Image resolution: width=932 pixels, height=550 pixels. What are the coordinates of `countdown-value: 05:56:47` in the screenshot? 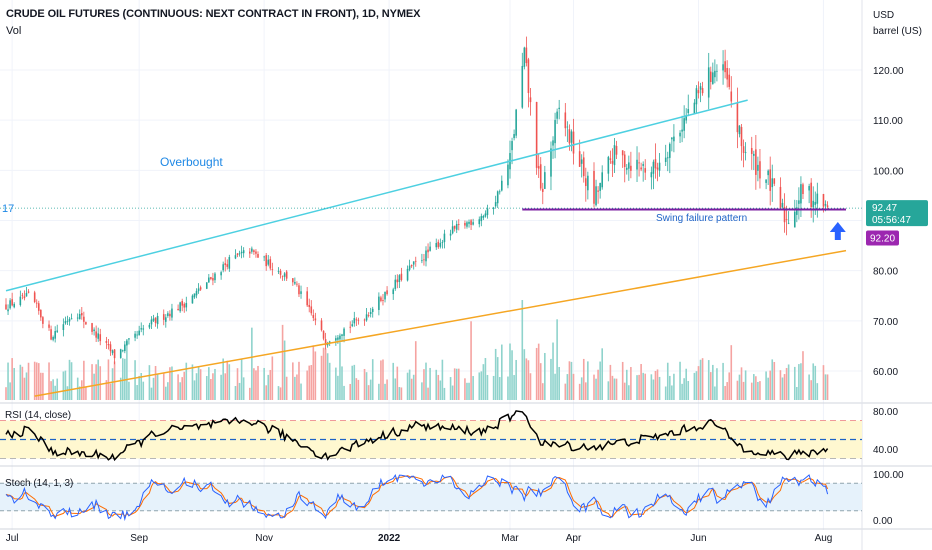 It's located at (891, 220).